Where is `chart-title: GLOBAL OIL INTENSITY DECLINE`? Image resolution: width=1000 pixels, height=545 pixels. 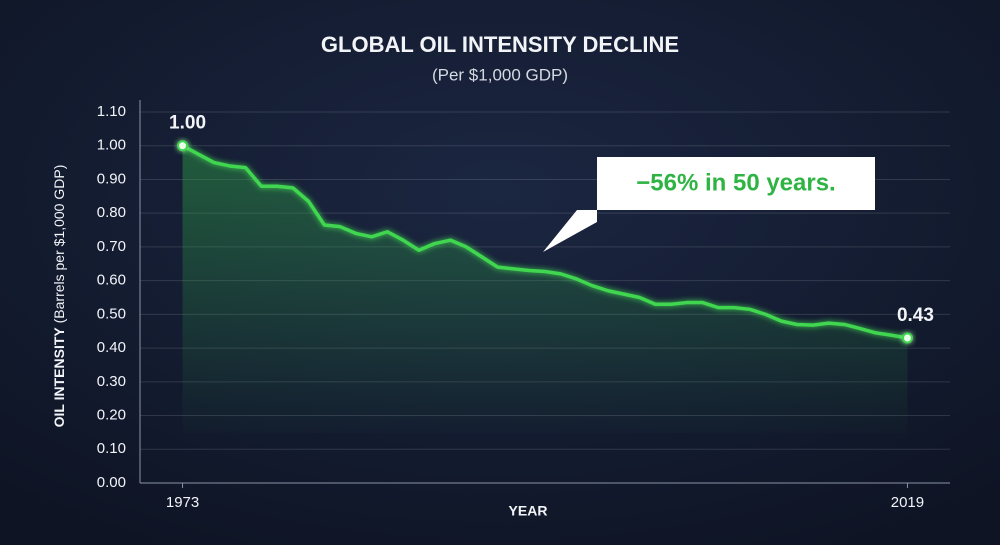
chart-title: GLOBAL OIL INTENSITY DECLINE is located at coordinates (500, 44).